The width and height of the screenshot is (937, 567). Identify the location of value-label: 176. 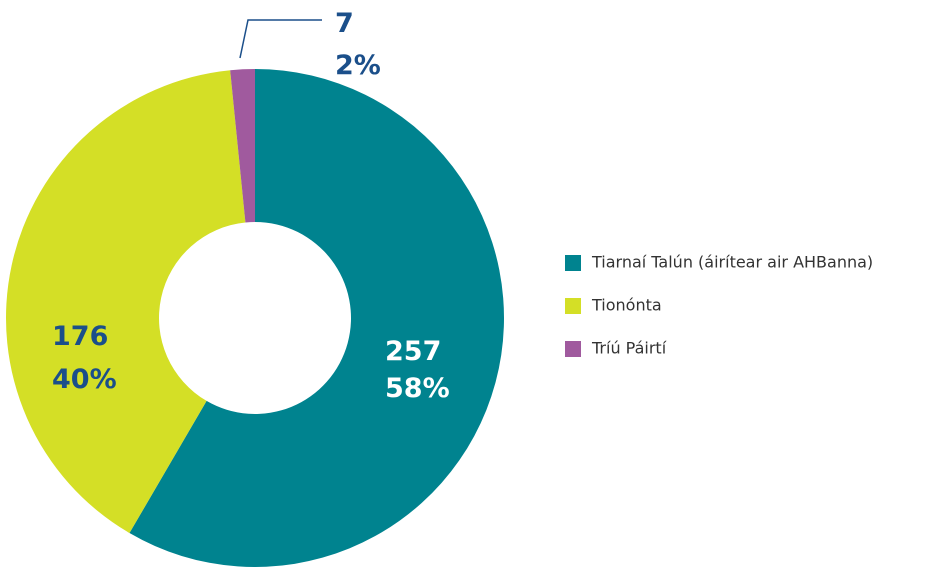
(80, 336).